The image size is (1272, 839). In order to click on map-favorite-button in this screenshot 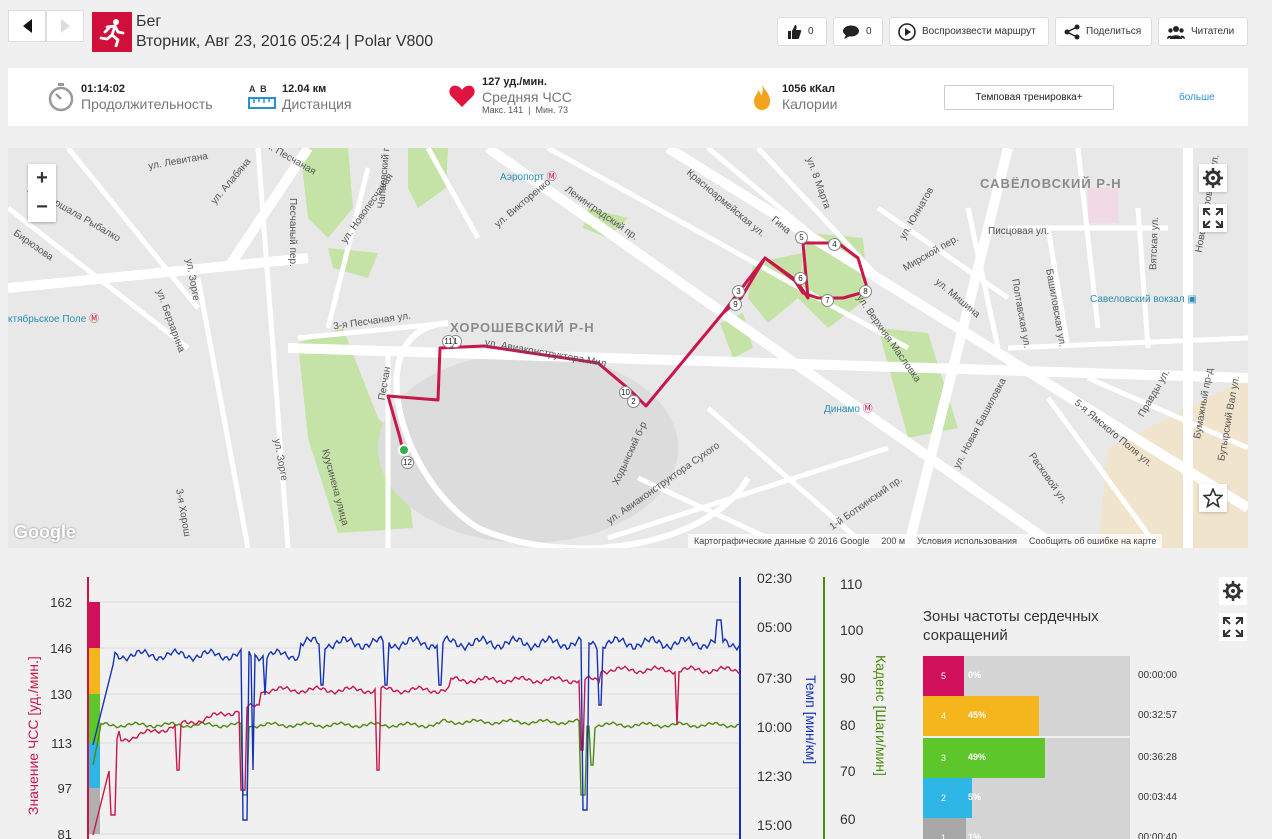, I will do `click(1213, 498)`.